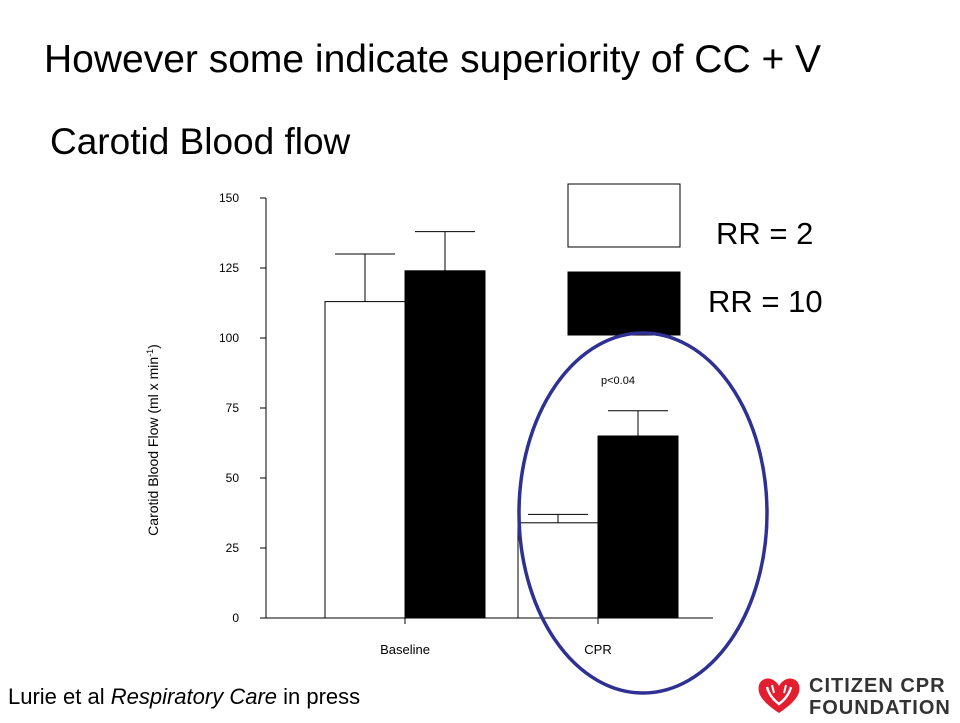 Image resolution: width=960 pixels, height=723 pixels. Describe the element at coordinates (365, 460) in the screenshot. I see `bar-baseline-rr2` at that location.